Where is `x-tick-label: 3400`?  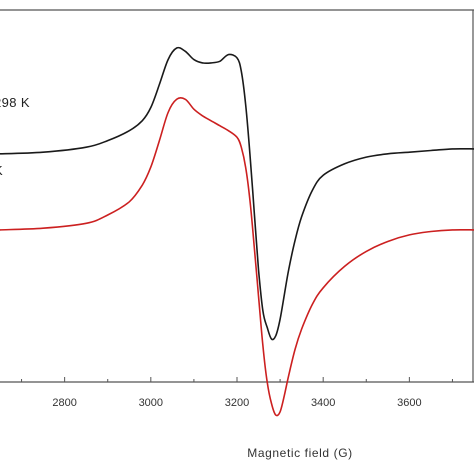
x-tick-label: 3400 is located at coordinates (323, 403).